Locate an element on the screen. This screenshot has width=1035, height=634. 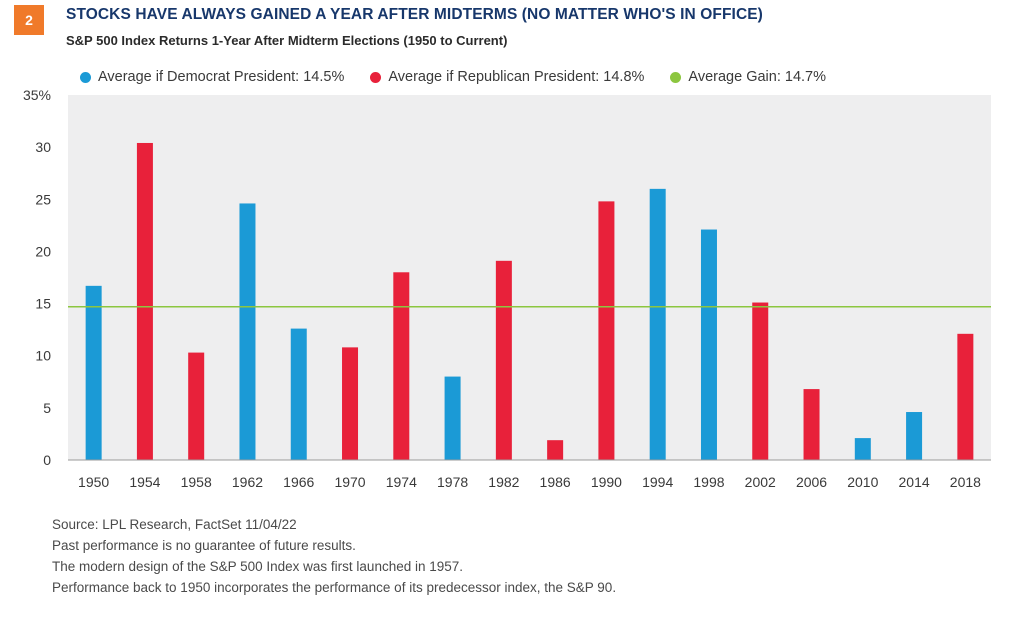
y-tick-label: 15 is located at coordinates (43, 304).